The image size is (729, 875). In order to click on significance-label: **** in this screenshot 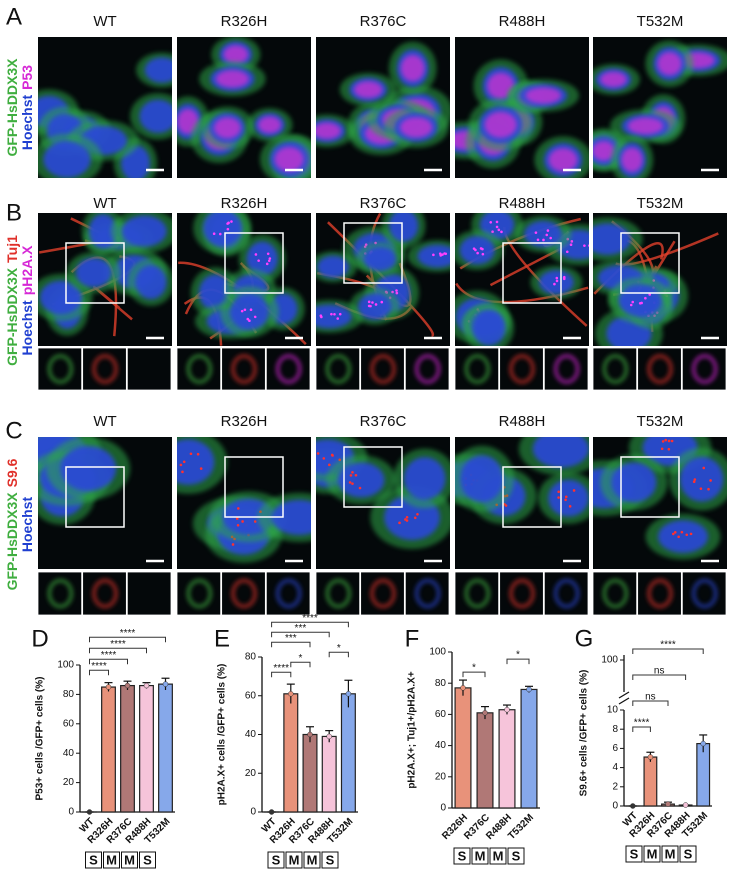, I will do `click(642, 723)`.